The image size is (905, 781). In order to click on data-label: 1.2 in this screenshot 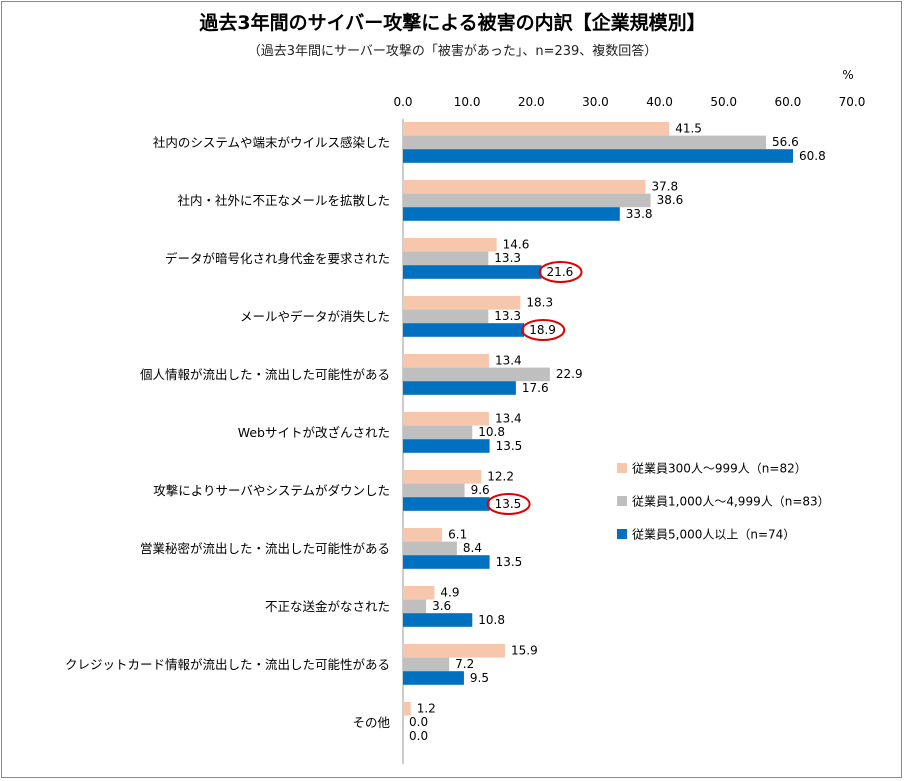, I will do `click(426, 709)`.